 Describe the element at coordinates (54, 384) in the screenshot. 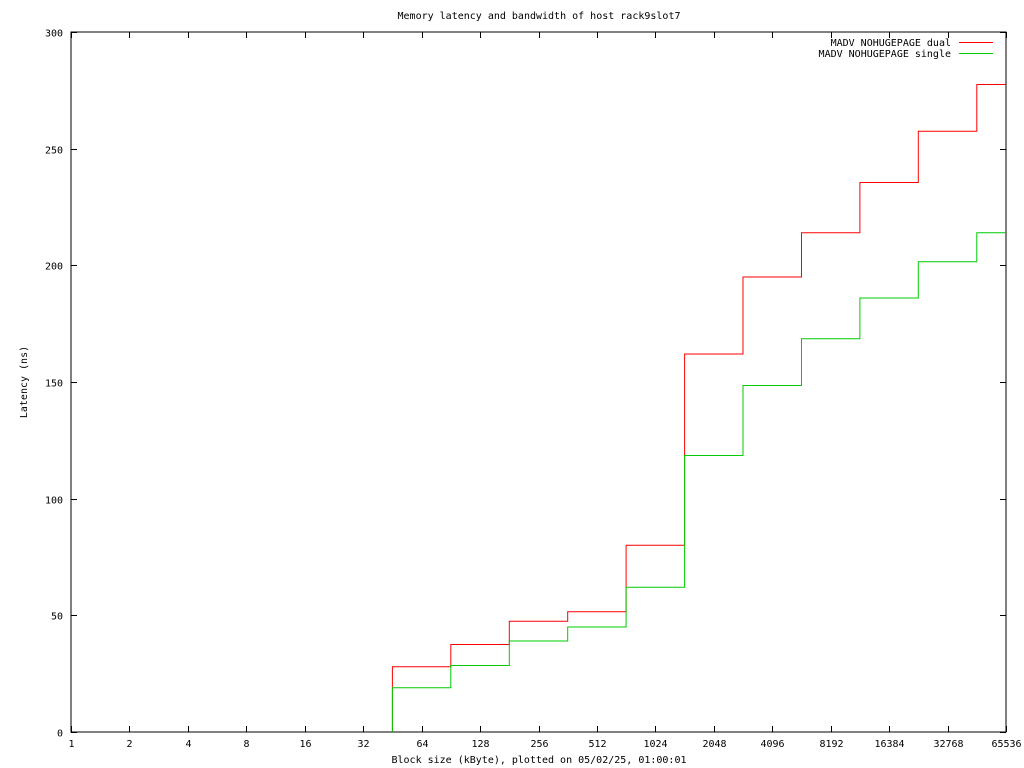

I see `y-tick-label: 150` at that location.